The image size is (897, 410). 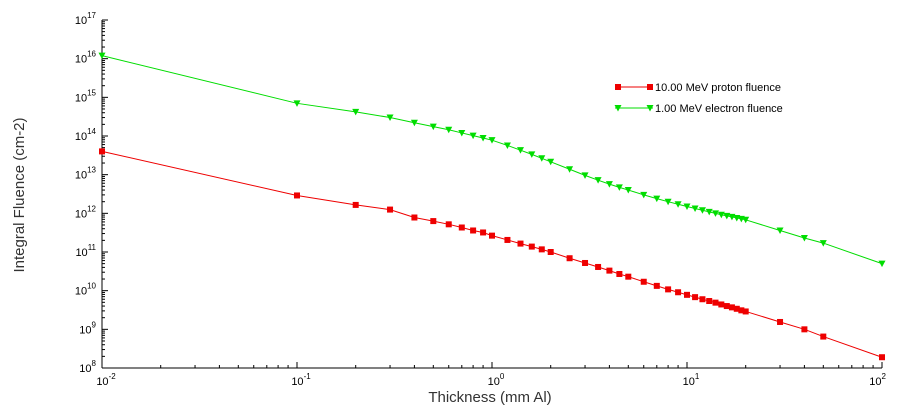 What do you see at coordinates (489, 397) in the screenshot?
I see `x-axis-label: Thickness (mm Al)` at bounding box center [489, 397].